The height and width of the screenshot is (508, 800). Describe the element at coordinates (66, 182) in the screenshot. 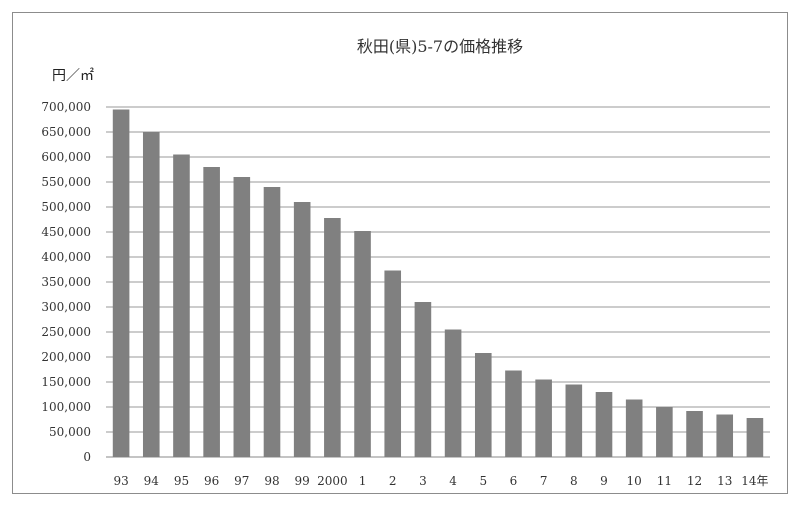

I see `y-tick-label: 550,000` at that location.